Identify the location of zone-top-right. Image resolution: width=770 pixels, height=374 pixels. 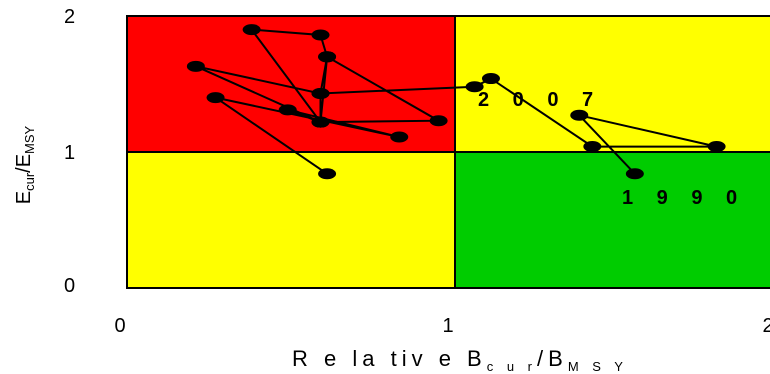
(612, 84).